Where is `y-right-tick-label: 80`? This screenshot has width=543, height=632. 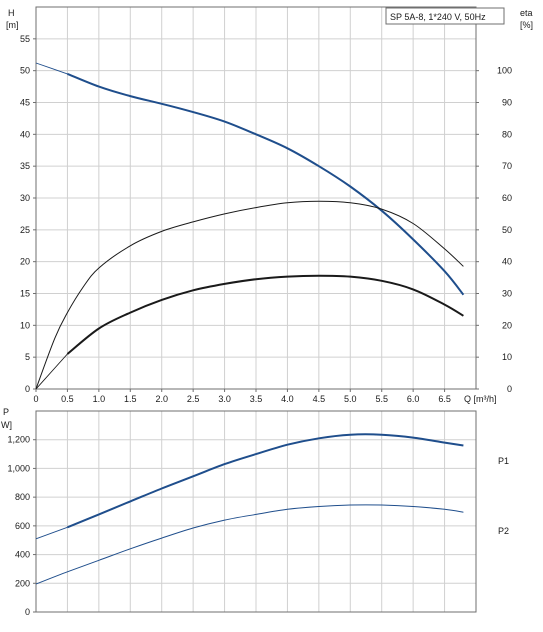
y-right-tick-label: 80 is located at coordinates (507, 134).